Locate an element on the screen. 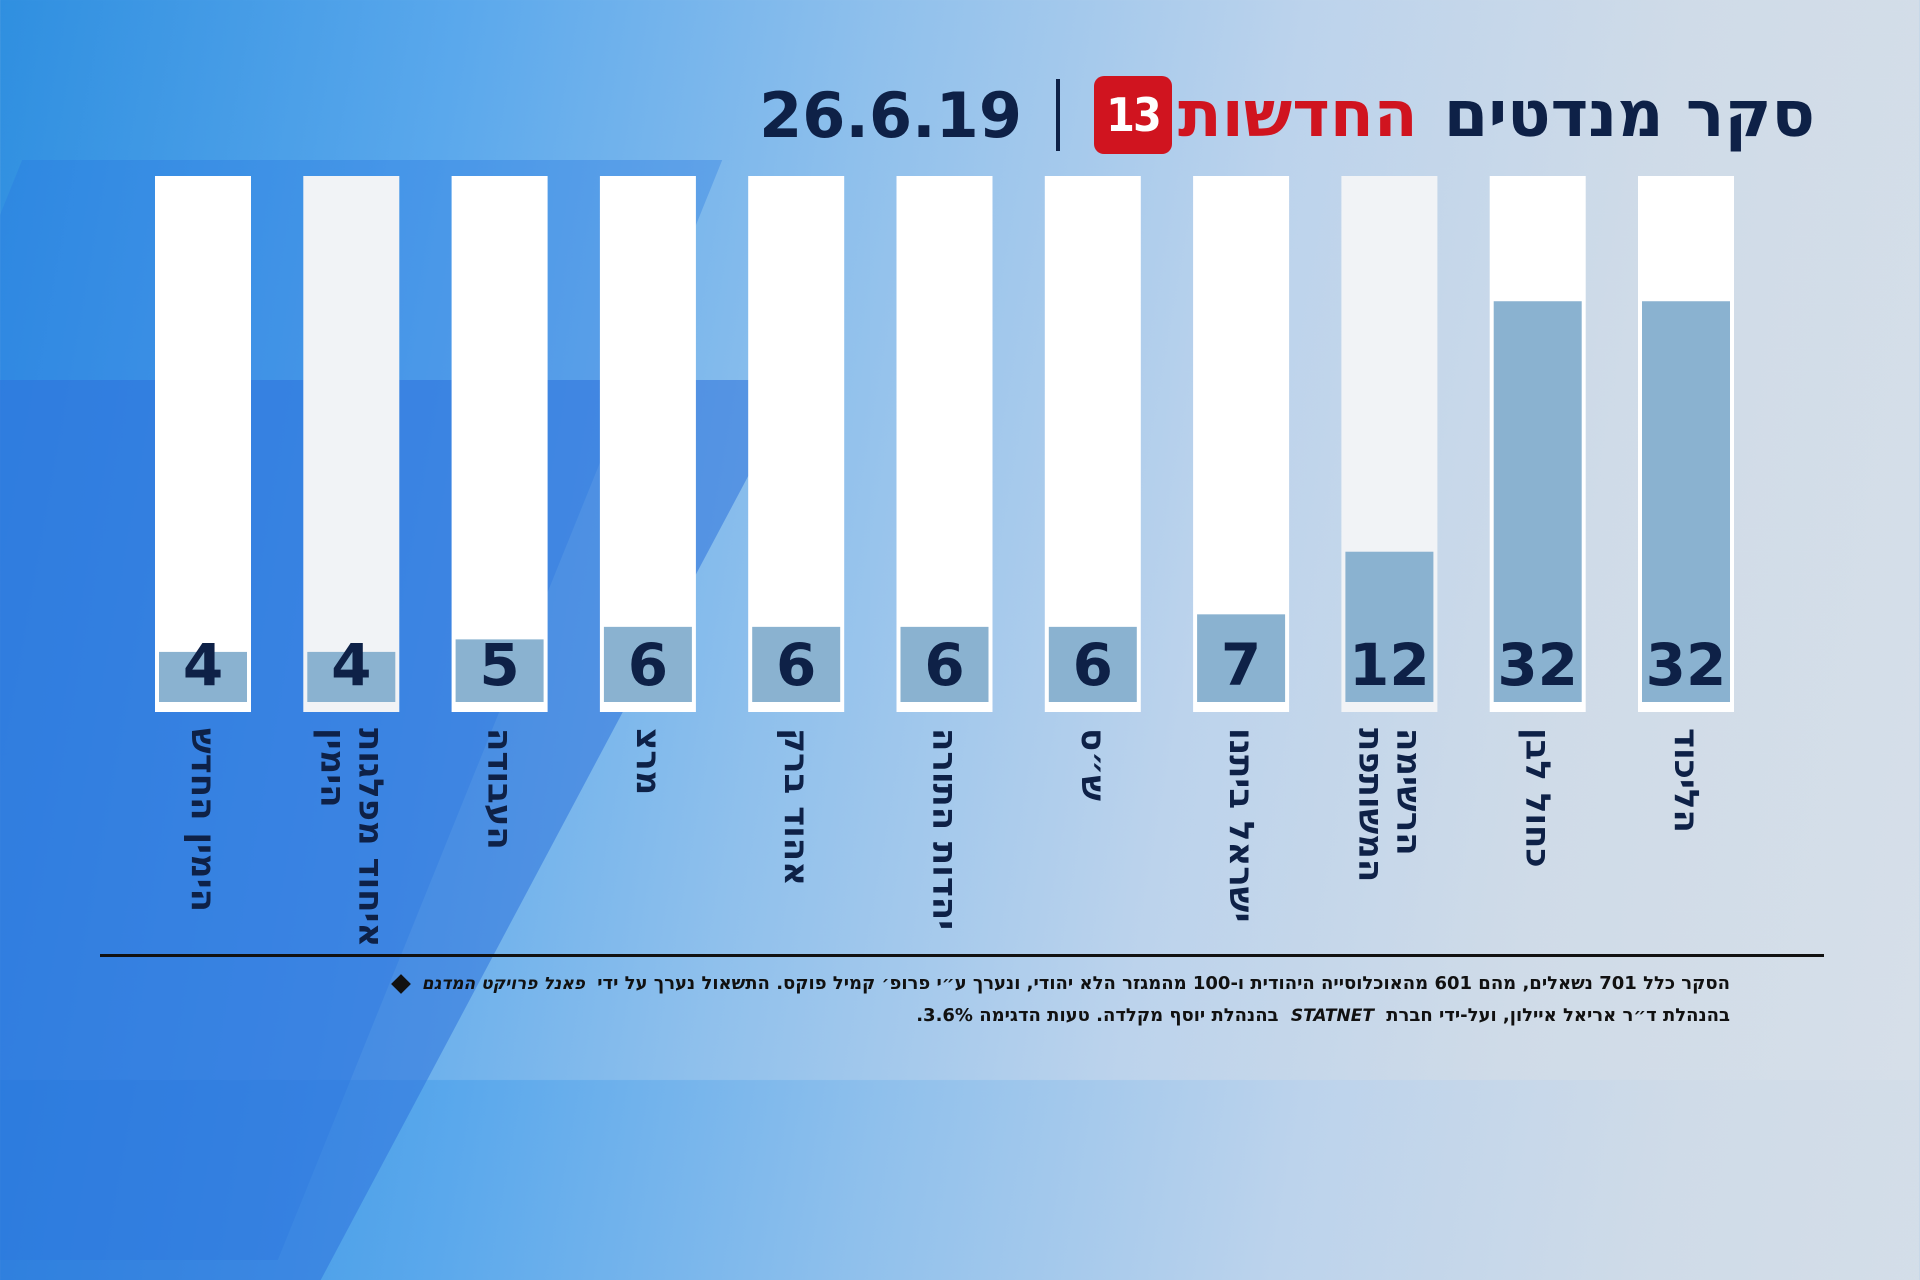 Image resolution: width=1920 pixels, height=1280 pixels. statnet-logo: STATNET is located at coordinates (1332, 1016).